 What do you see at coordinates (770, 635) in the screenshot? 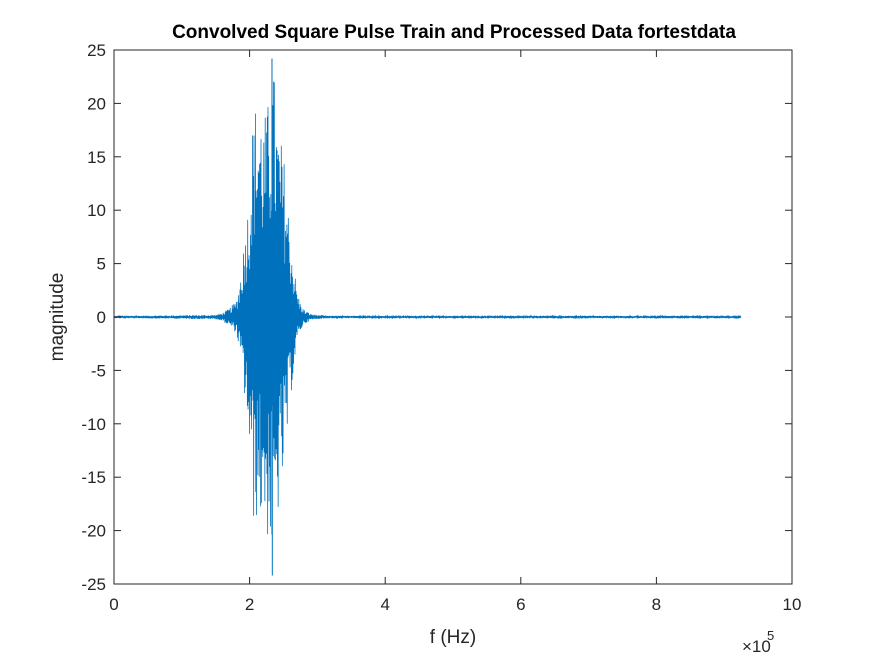
I see `x-exponent-power: 5` at bounding box center [770, 635].